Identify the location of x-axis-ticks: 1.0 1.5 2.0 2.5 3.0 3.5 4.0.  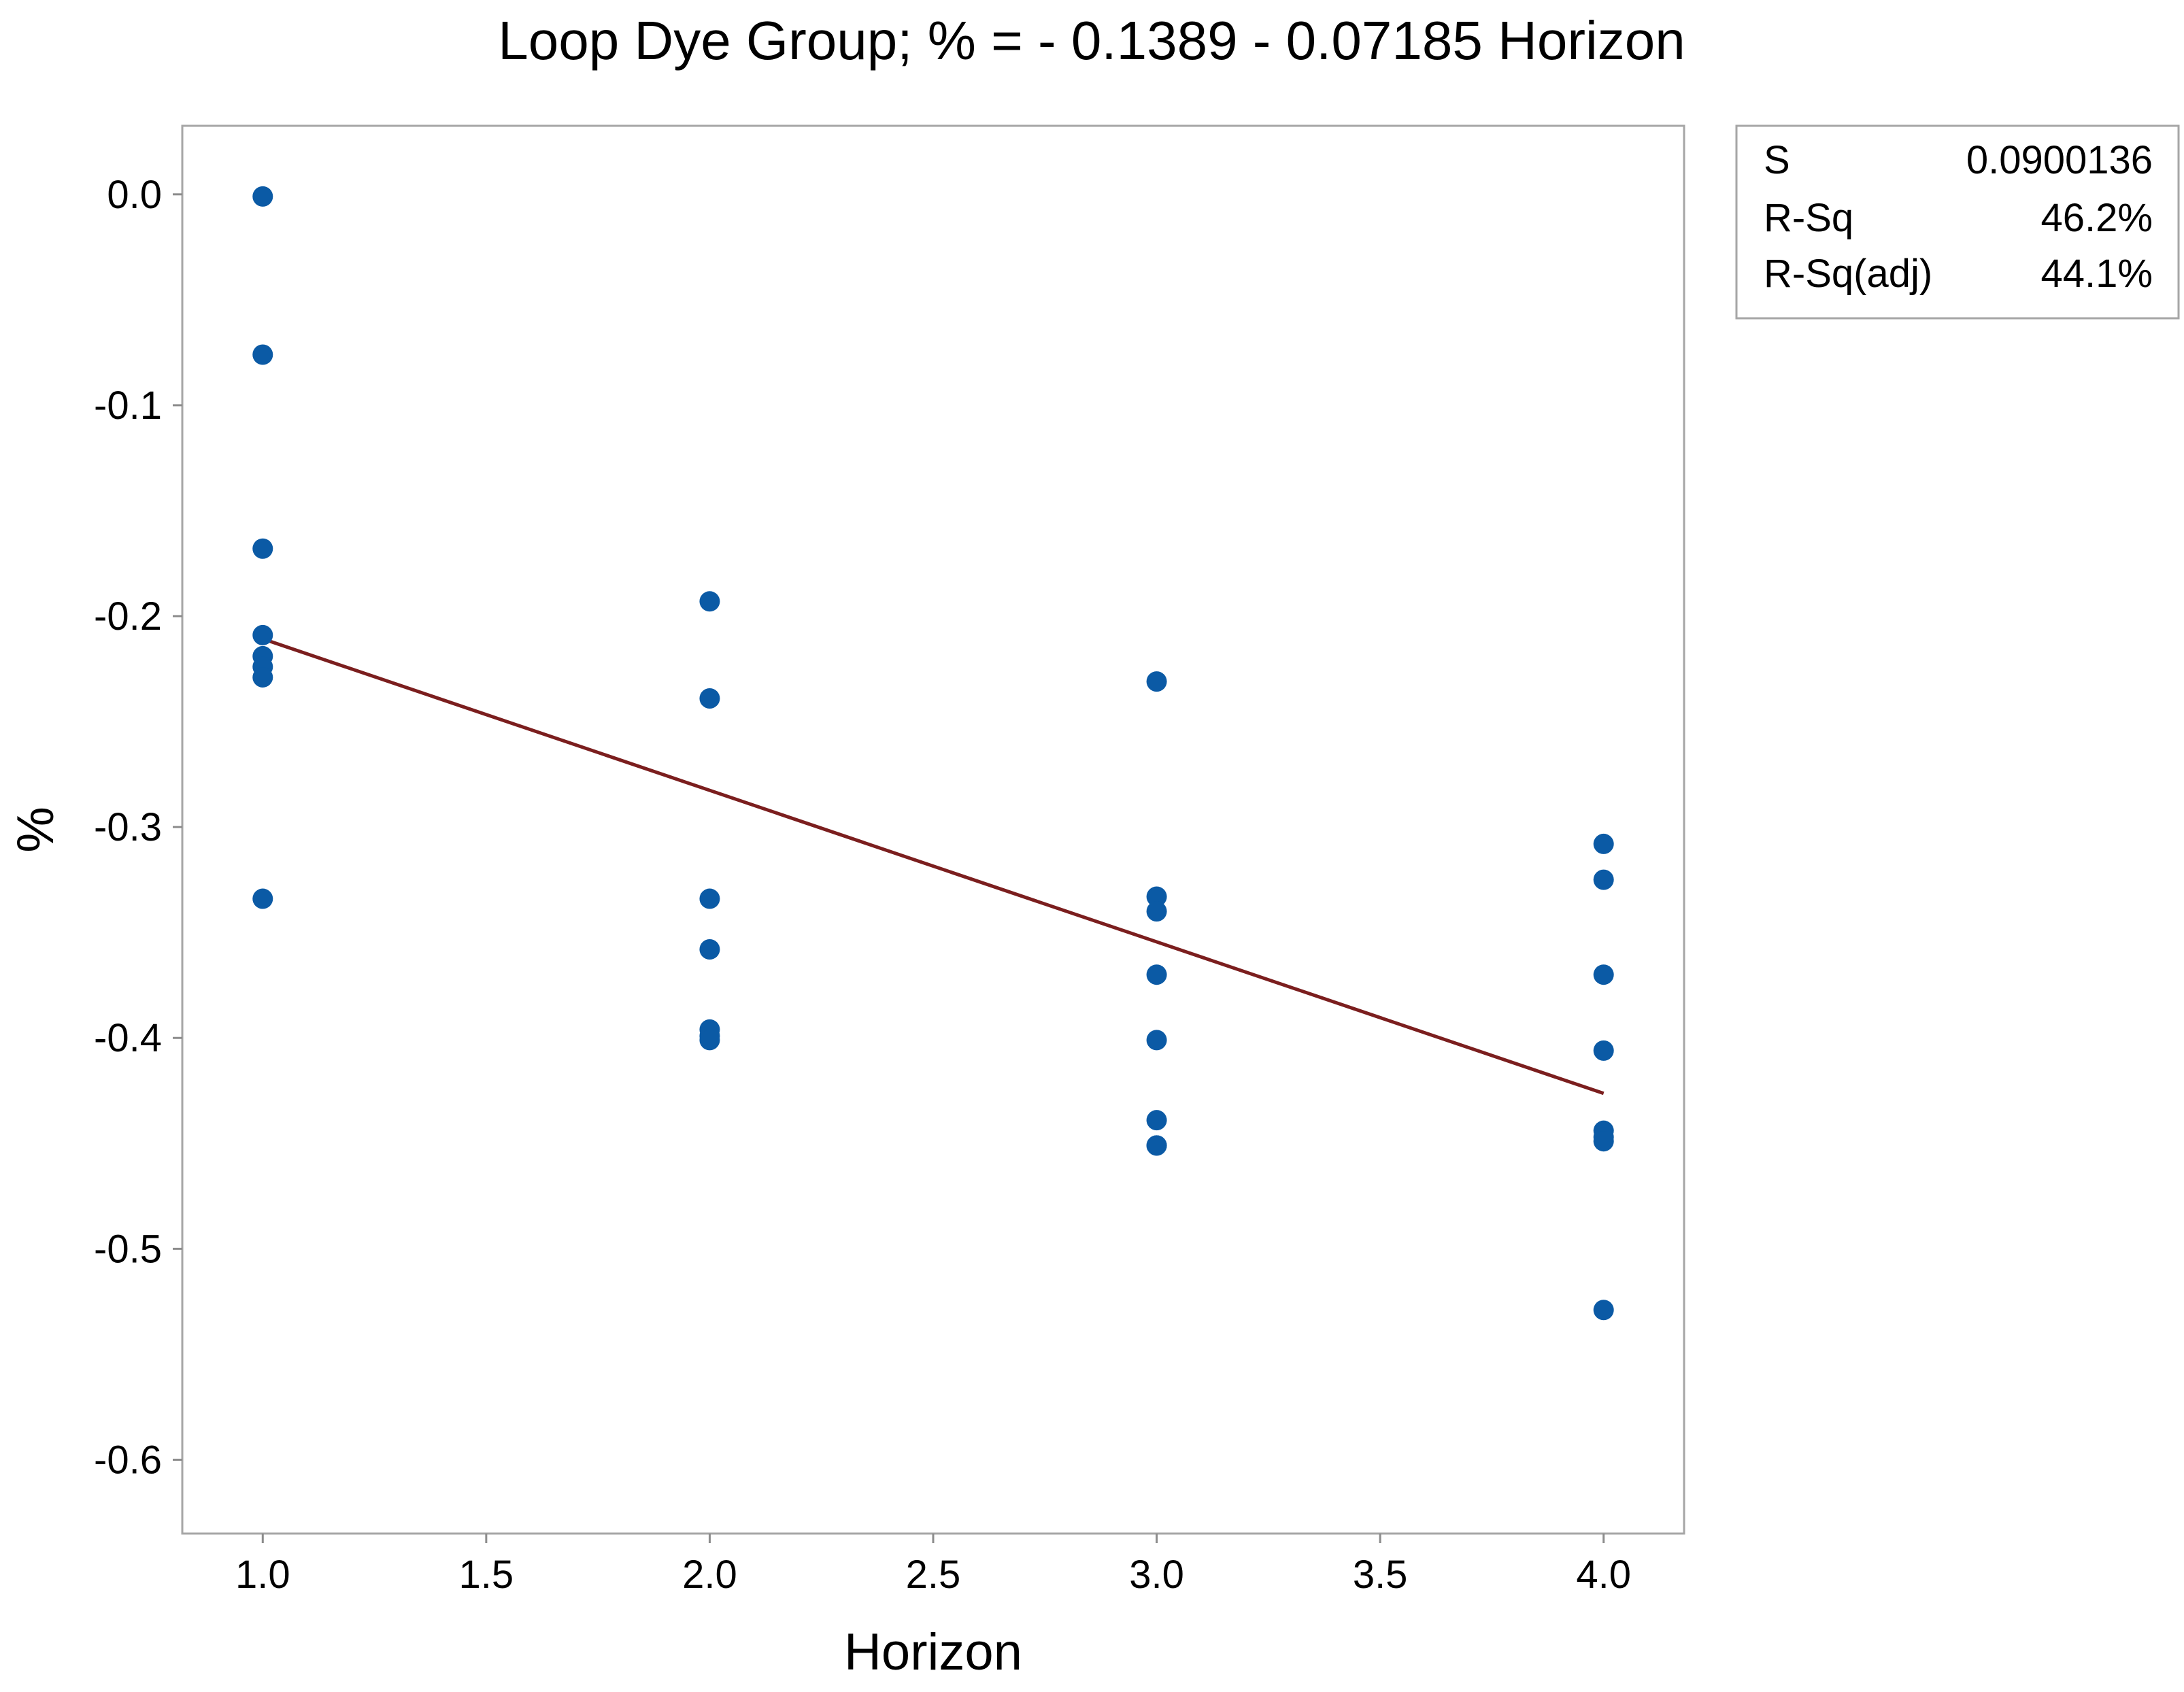
(933, 1565).